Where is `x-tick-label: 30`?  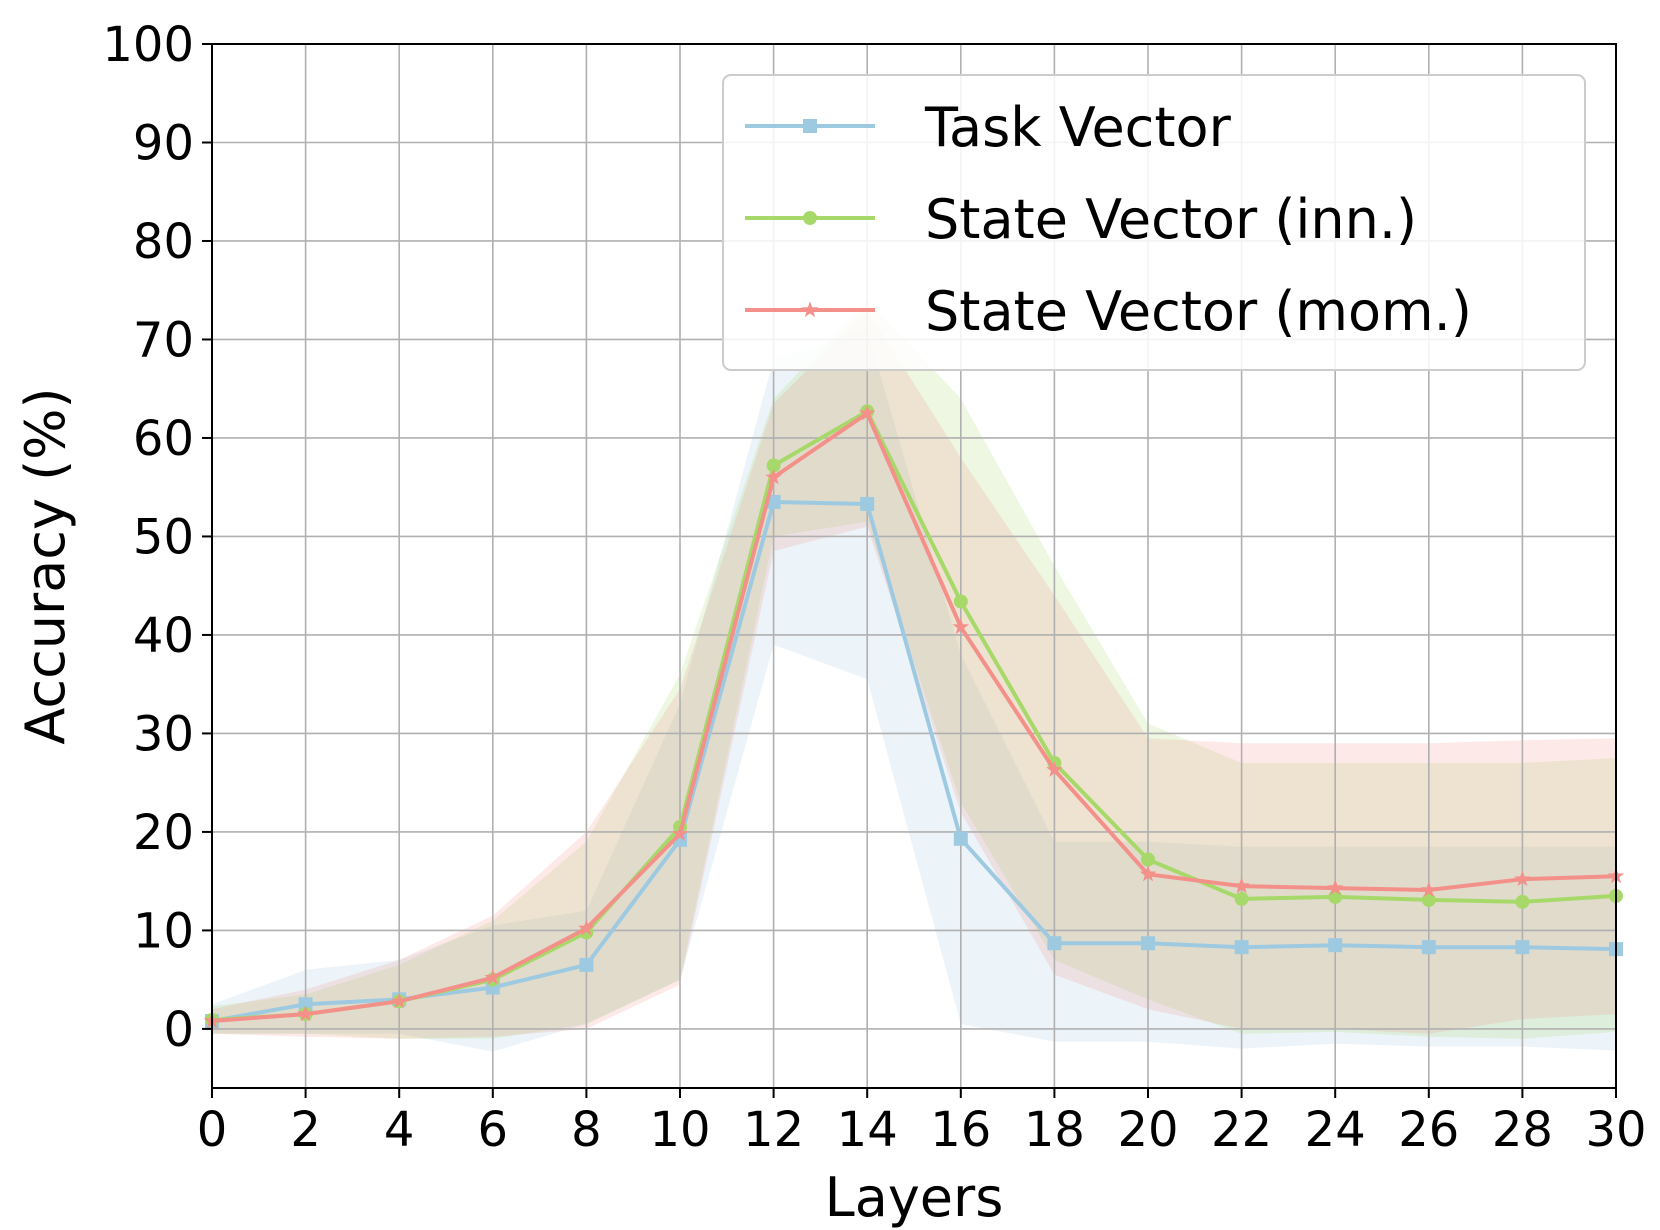 x-tick-label: 30 is located at coordinates (1615, 1130).